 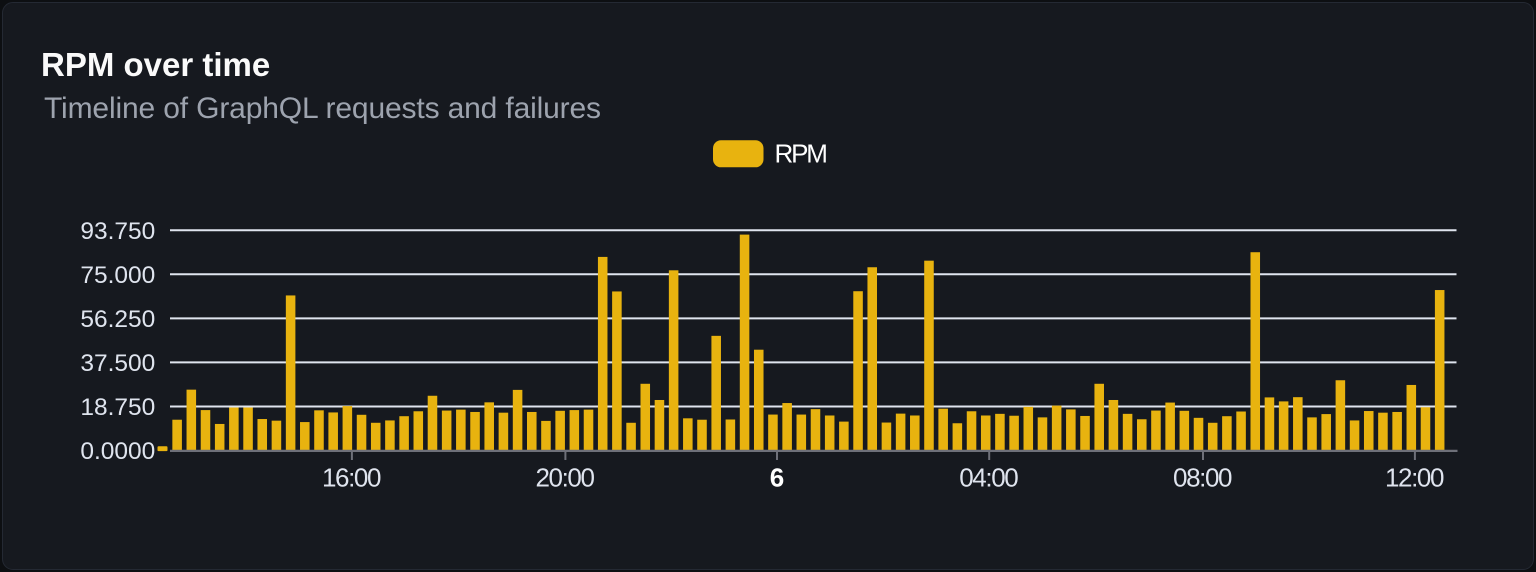 What do you see at coordinates (351, 477) in the screenshot?
I see `svg-text: 16:00` at bounding box center [351, 477].